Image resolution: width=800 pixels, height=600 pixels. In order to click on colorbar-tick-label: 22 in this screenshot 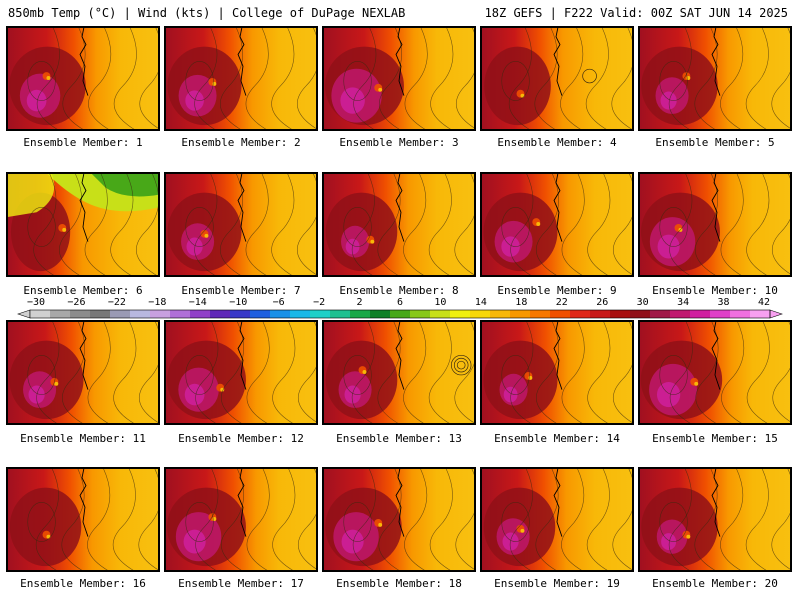, I will do `click(561, 302)`.